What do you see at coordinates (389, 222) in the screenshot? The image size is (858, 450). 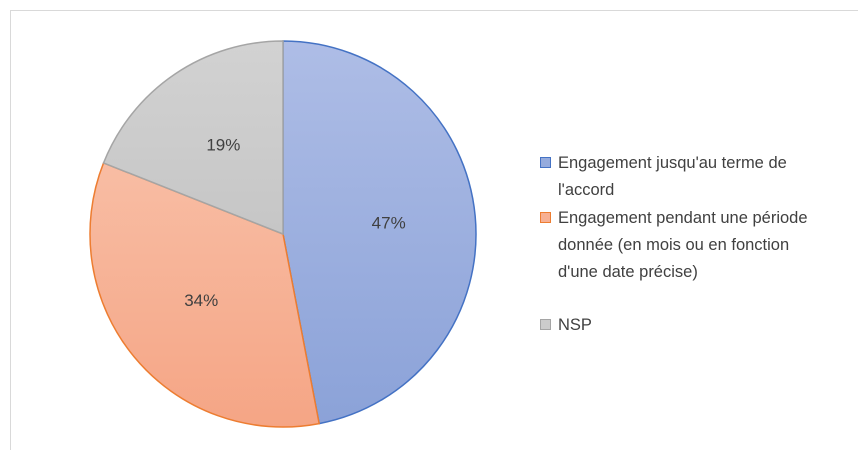 I see `data-label: 47%` at bounding box center [389, 222].